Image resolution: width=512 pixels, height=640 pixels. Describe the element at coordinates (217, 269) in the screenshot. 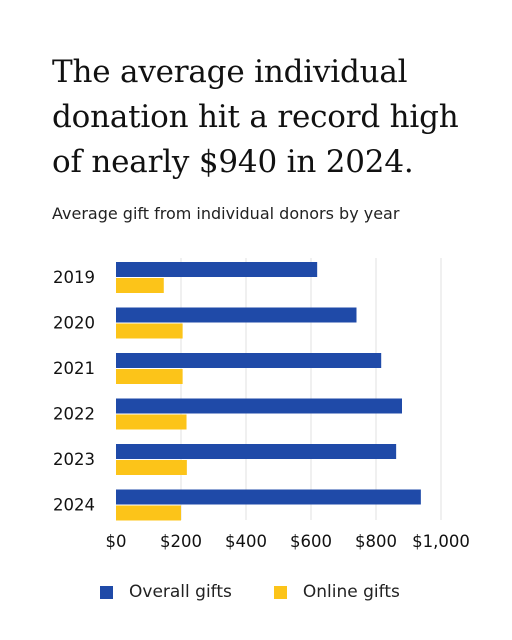

I see `bar-overall-2019` at that location.